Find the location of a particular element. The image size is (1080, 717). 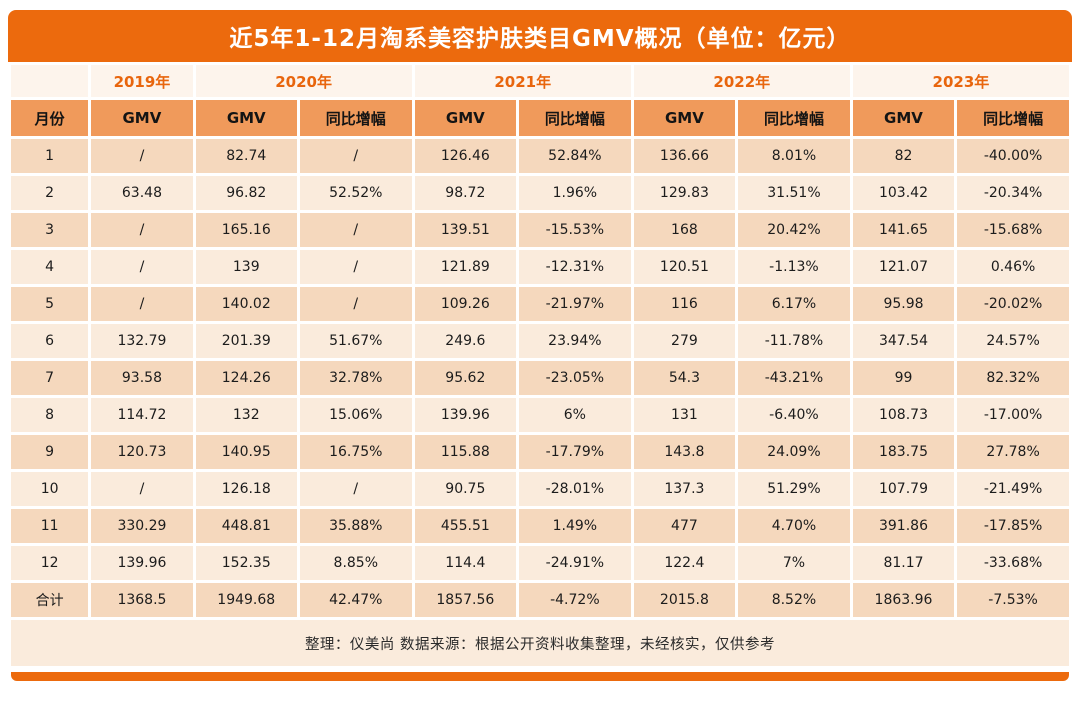

yoy-cell: -21.49% is located at coordinates (1013, 489).